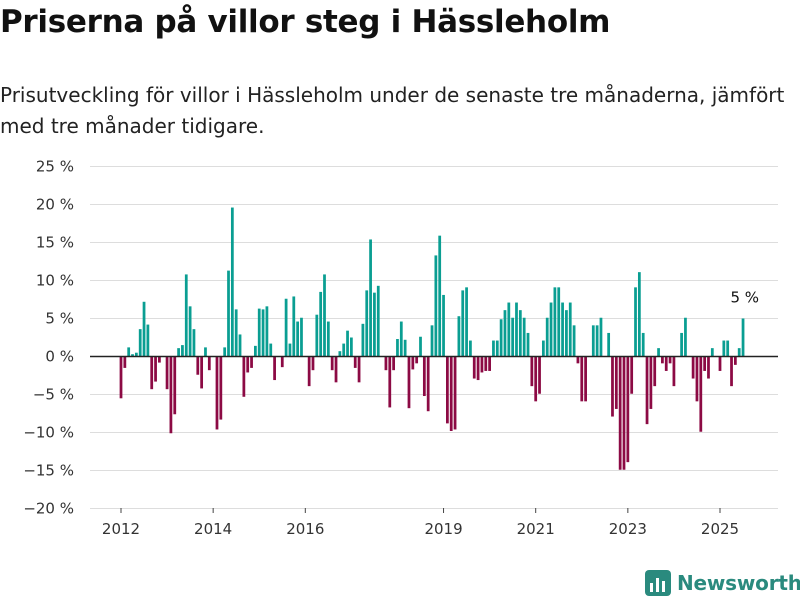  I want to click on latest-value-annotation: 5 %, so click(744, 298).